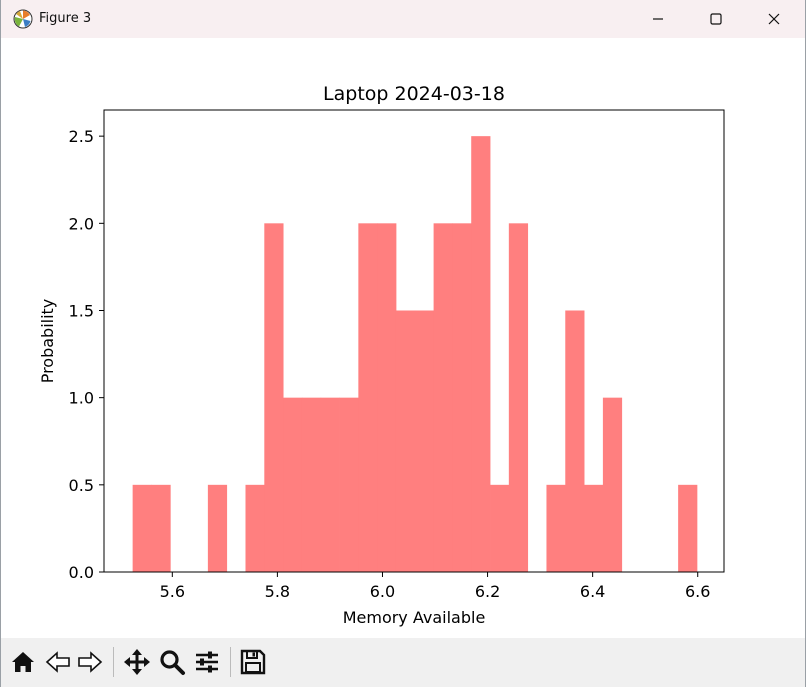 The height and width of the screenshot is (687, 806). I want to click on pan-button, so click(137, 662).